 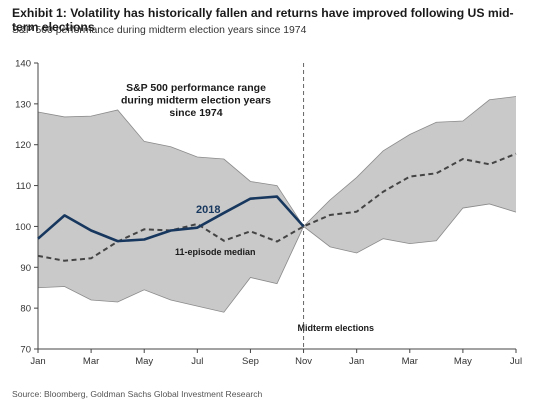 I want to click on x-tick-label-2: May, so click(x=144, y=361).